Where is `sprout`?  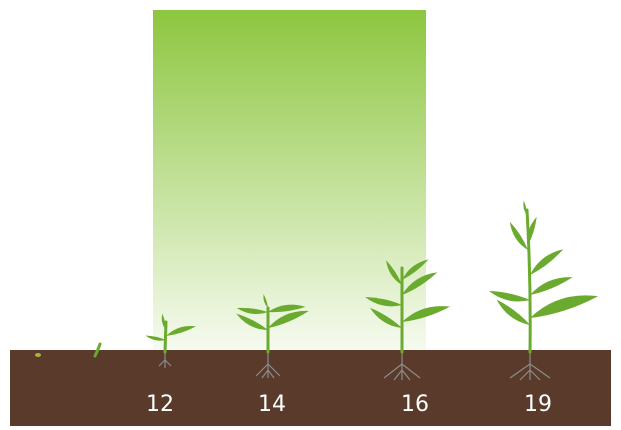
sprout is located at coordinates (97, 350).